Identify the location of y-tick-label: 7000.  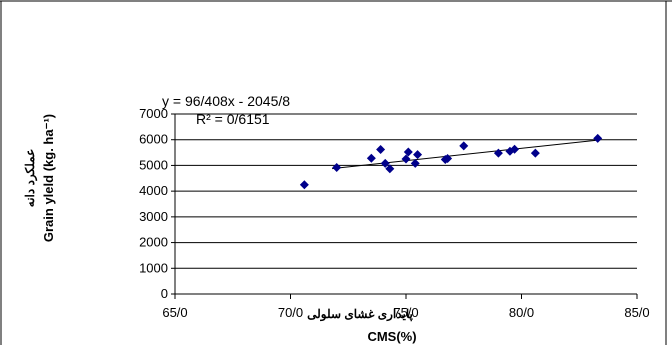
(153, 113).